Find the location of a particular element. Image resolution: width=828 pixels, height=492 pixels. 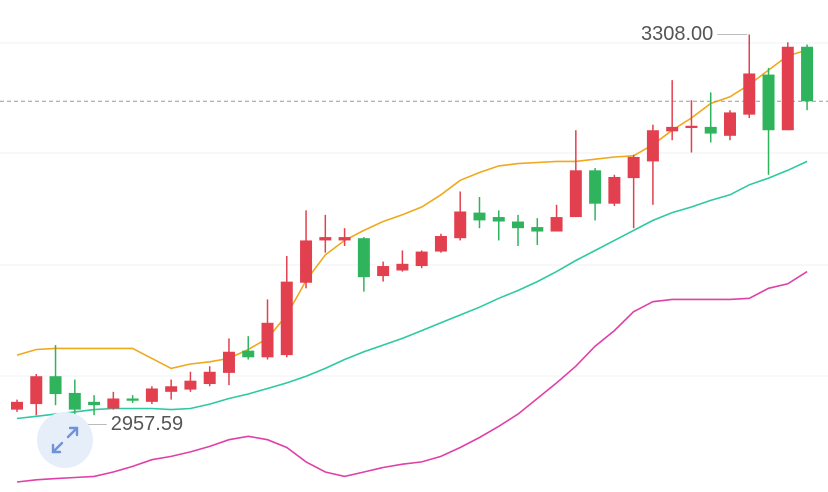

expand-icon is located at coordinates (65, 440).